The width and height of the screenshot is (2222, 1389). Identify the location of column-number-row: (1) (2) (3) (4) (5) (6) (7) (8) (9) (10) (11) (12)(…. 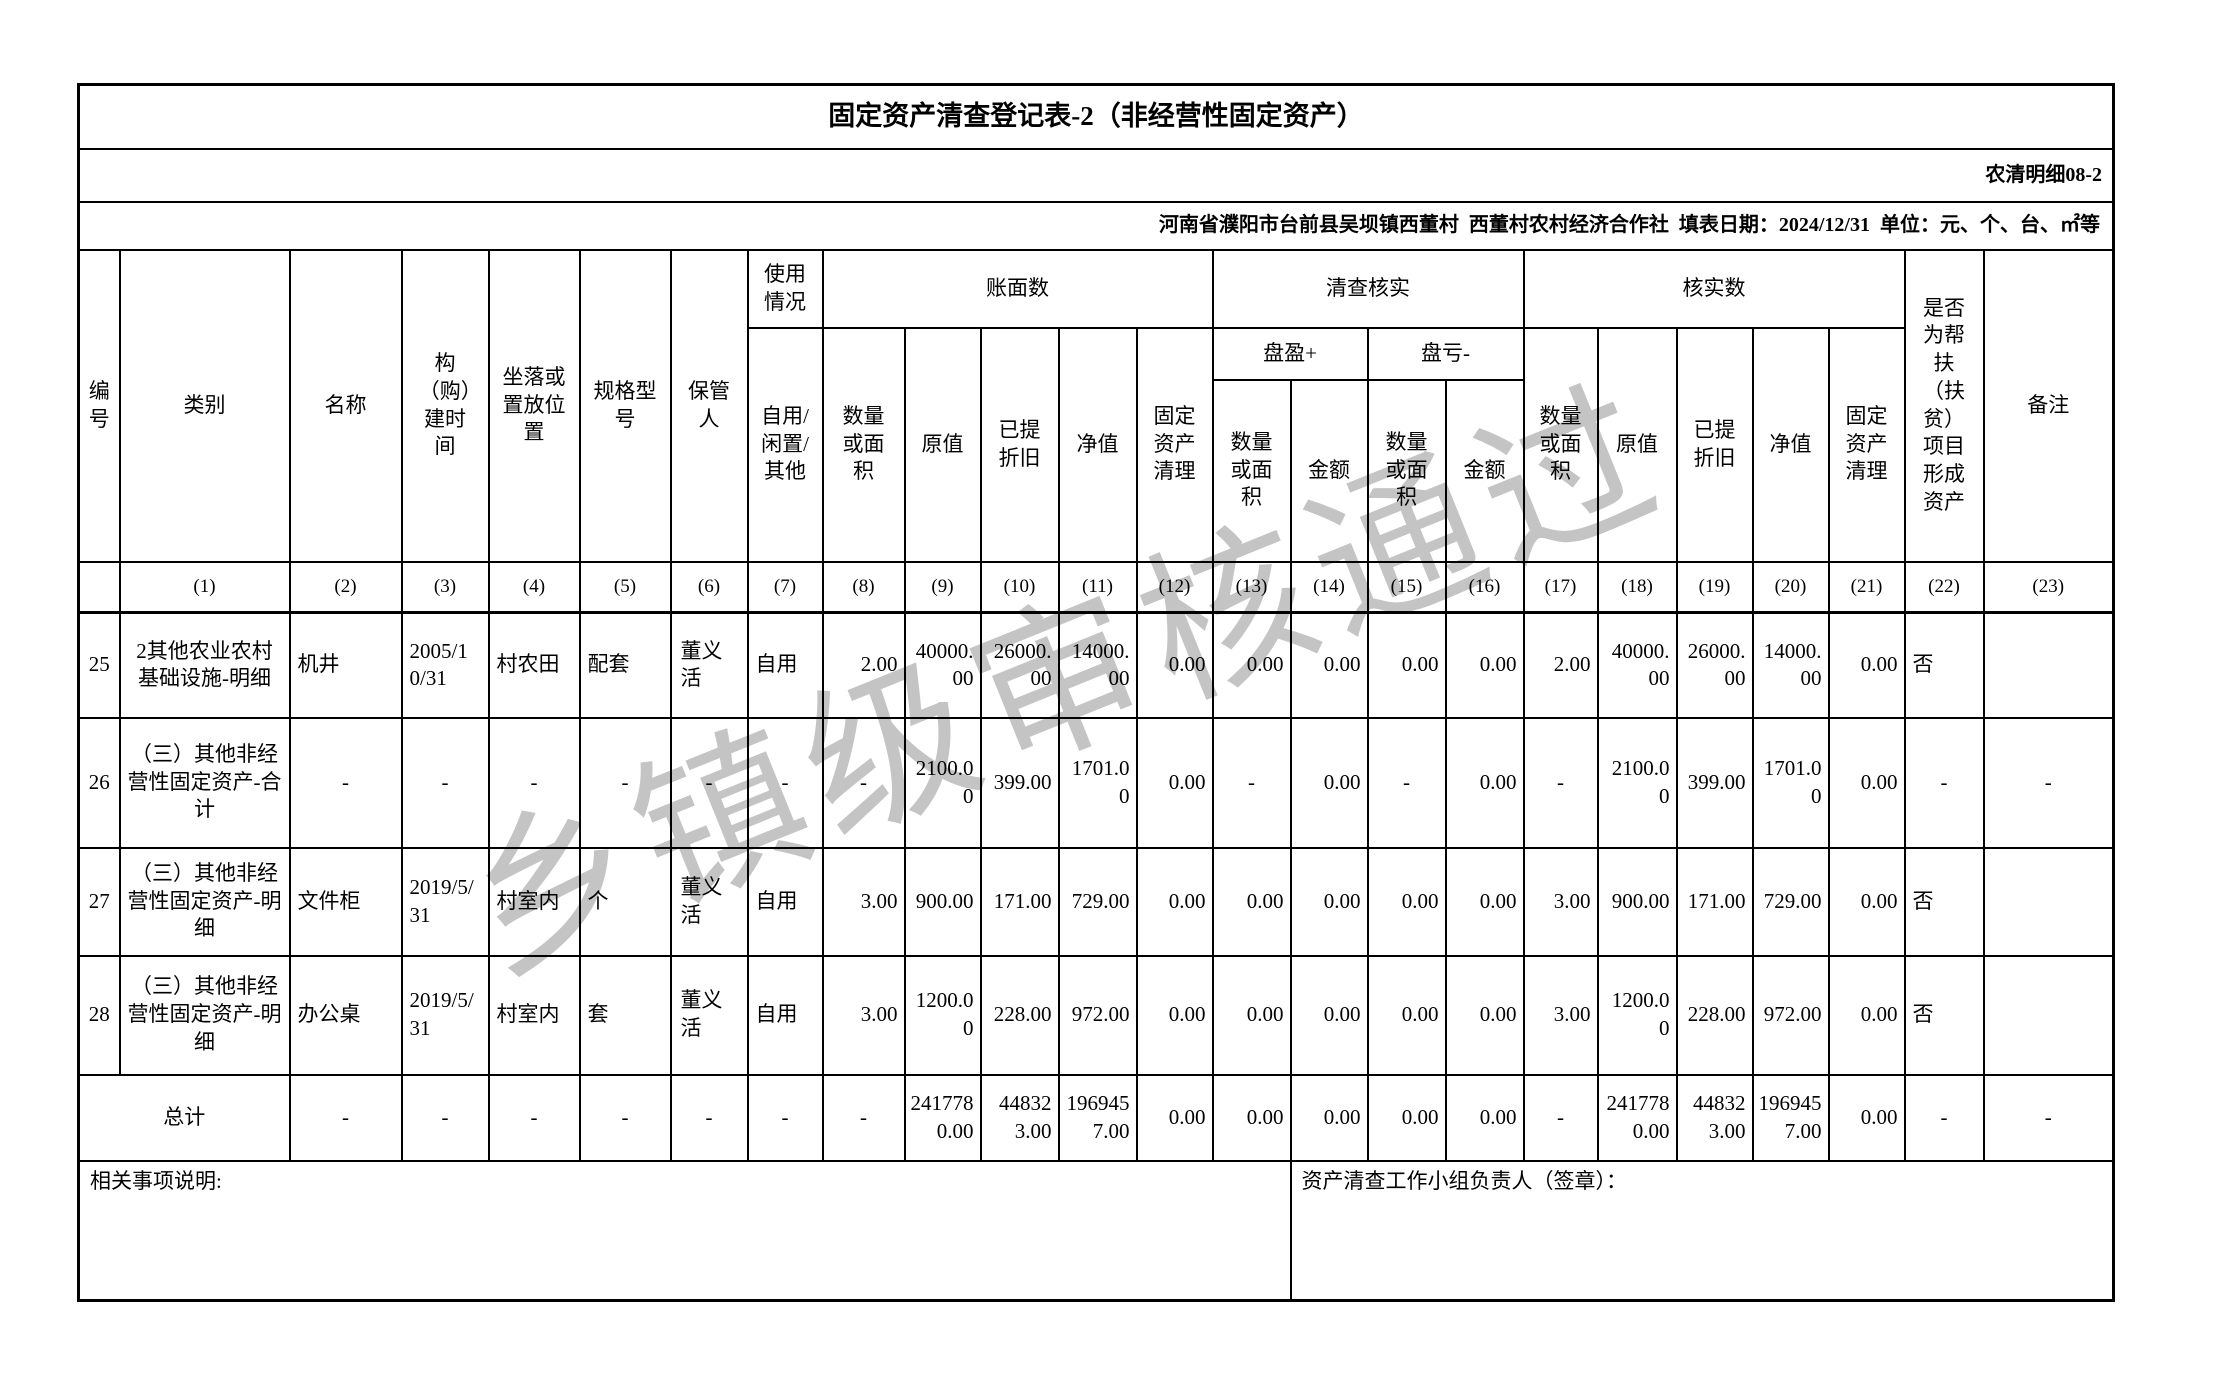
(1096, 587).